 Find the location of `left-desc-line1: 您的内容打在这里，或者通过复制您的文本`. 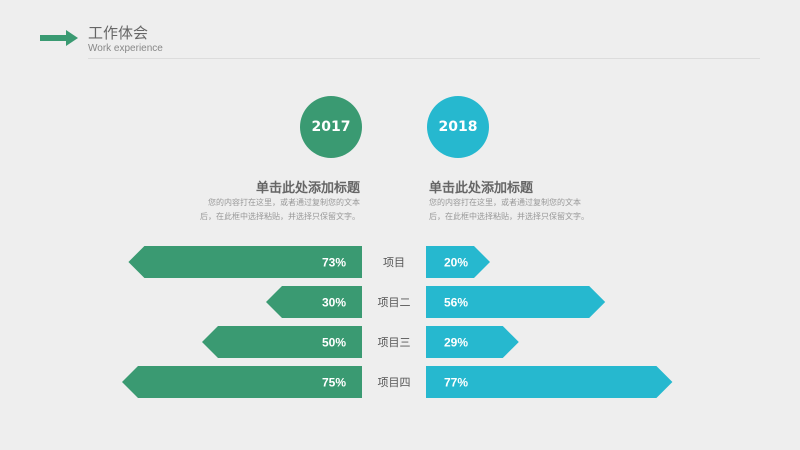

left-desc-line1: 您的内容打在这里，或者通过复制您的文本 is located at coordinates (284, 202).